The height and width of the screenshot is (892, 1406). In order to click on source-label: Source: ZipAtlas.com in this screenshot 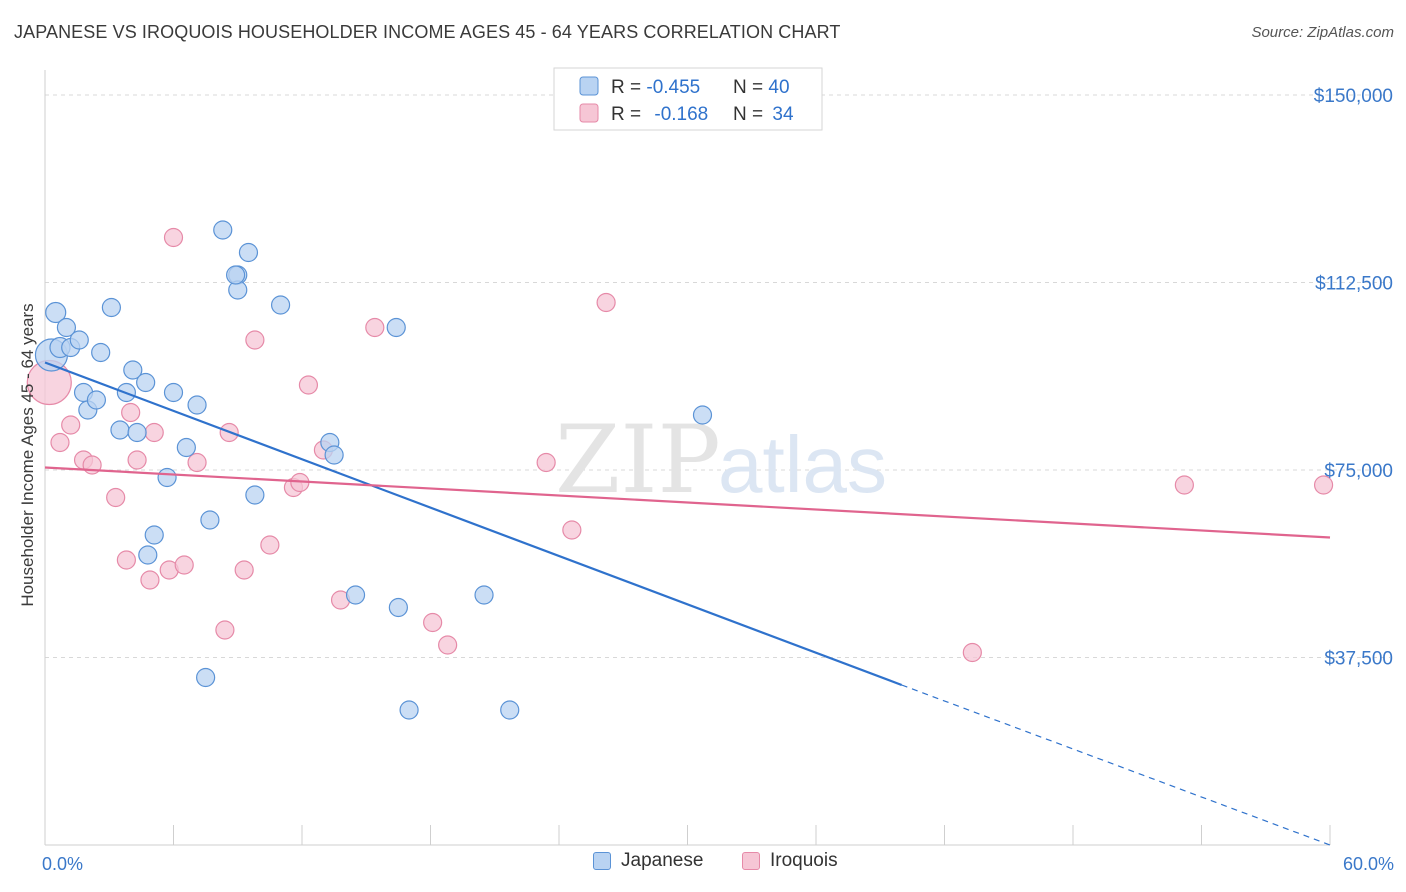, I will do `click(1322, 32)`.